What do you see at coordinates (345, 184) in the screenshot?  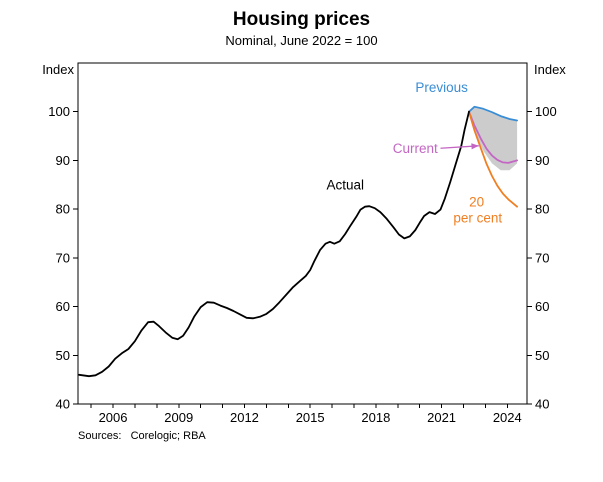 I see `annotation-actual: Actual` at bounding box center [345, 184].